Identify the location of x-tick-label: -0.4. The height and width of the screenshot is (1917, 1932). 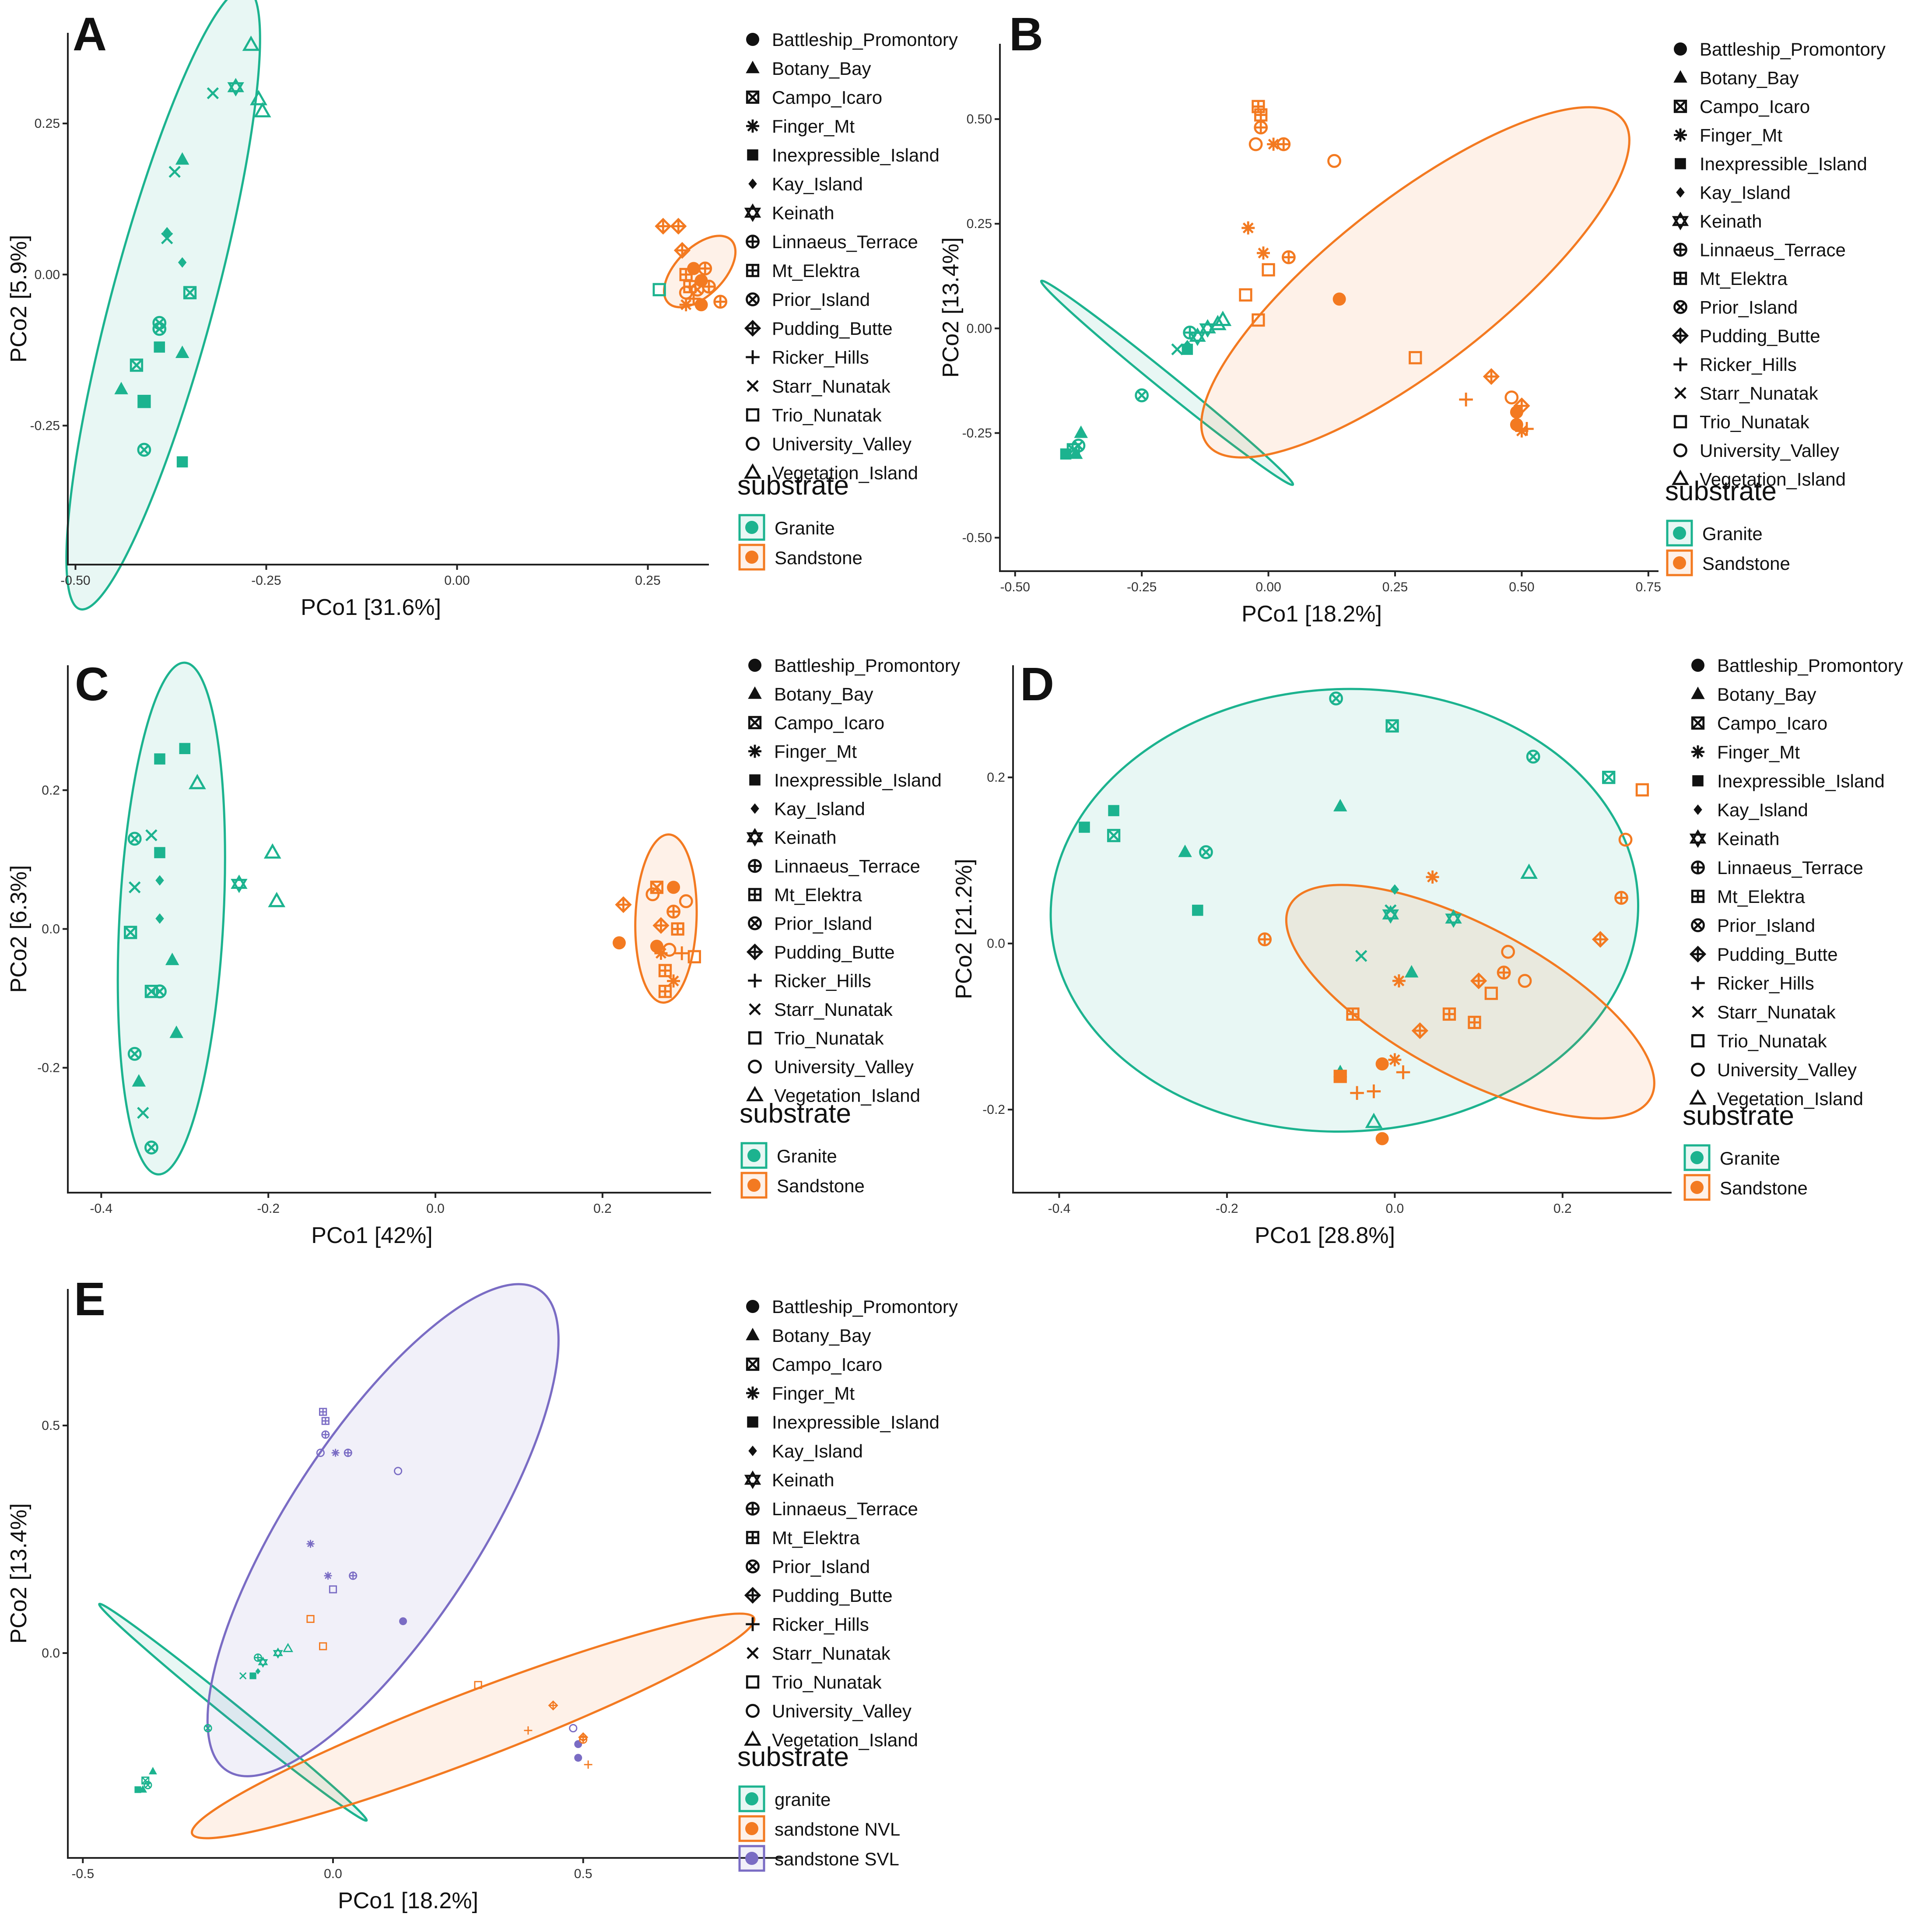
(1059, 1208).